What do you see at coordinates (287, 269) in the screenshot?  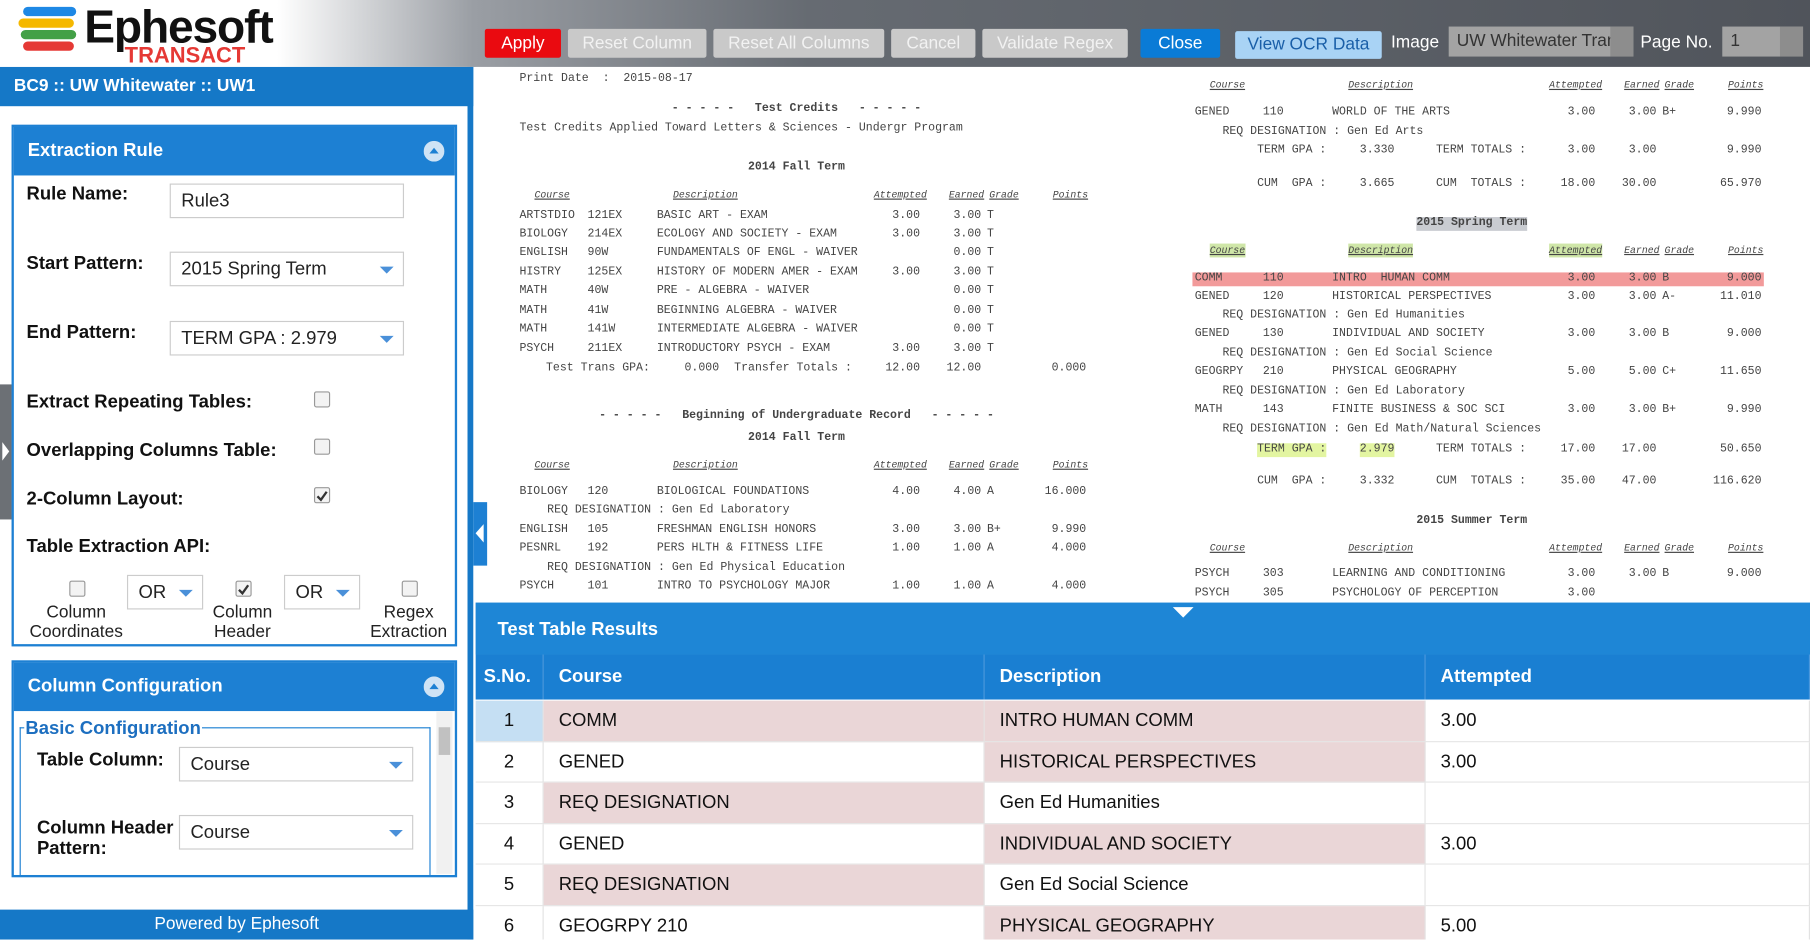 I see `start-pattern-select: 2015 Spring Term` at bounding box center [287, 269].